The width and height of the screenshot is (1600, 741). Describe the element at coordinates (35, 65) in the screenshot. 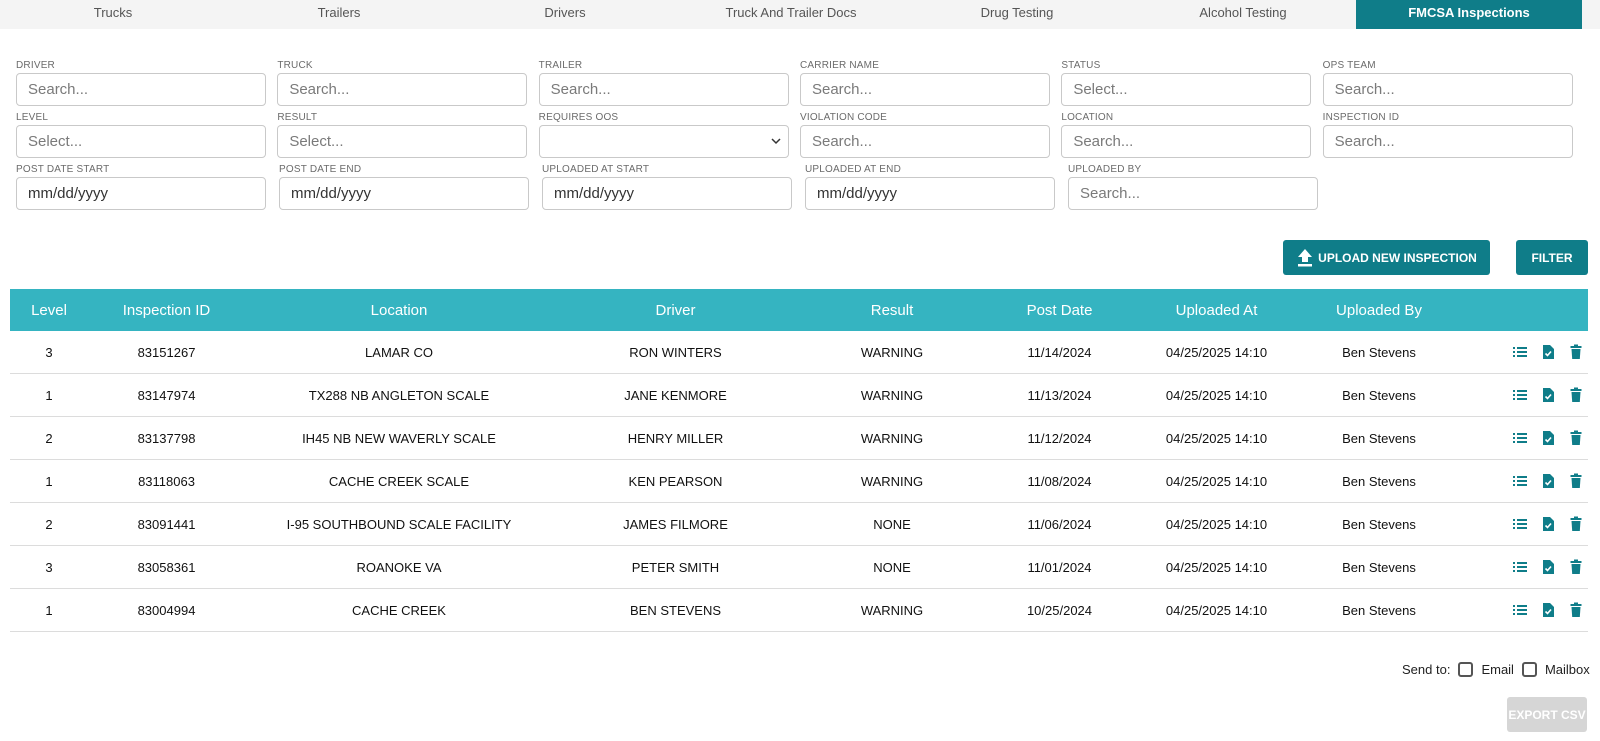

I see `driver-filter-label: DRIVER` at that location.